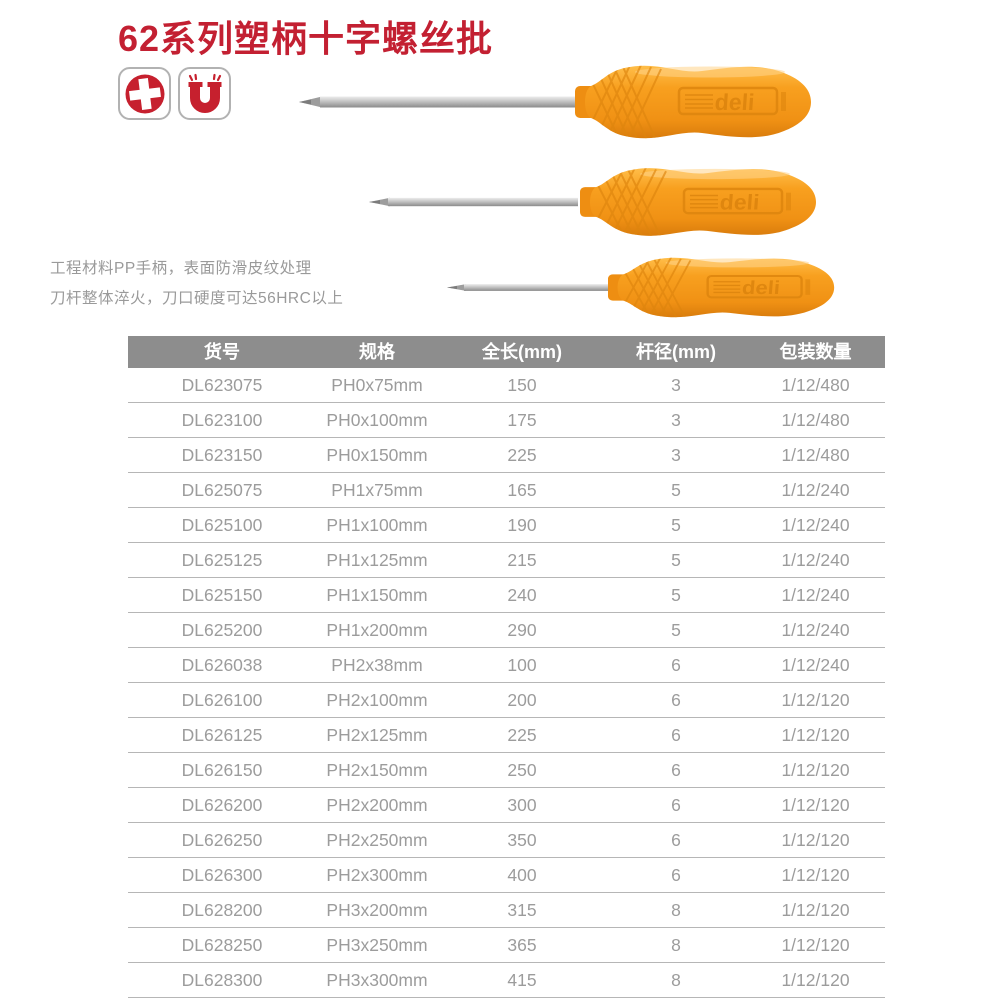 This screenshot has height=1000, width=1000. Describe the element at coordinates (506, 770) in the screenshot. I see `table-row: DL626150 PH2x150mm 250 6 1/12/120` at that location.